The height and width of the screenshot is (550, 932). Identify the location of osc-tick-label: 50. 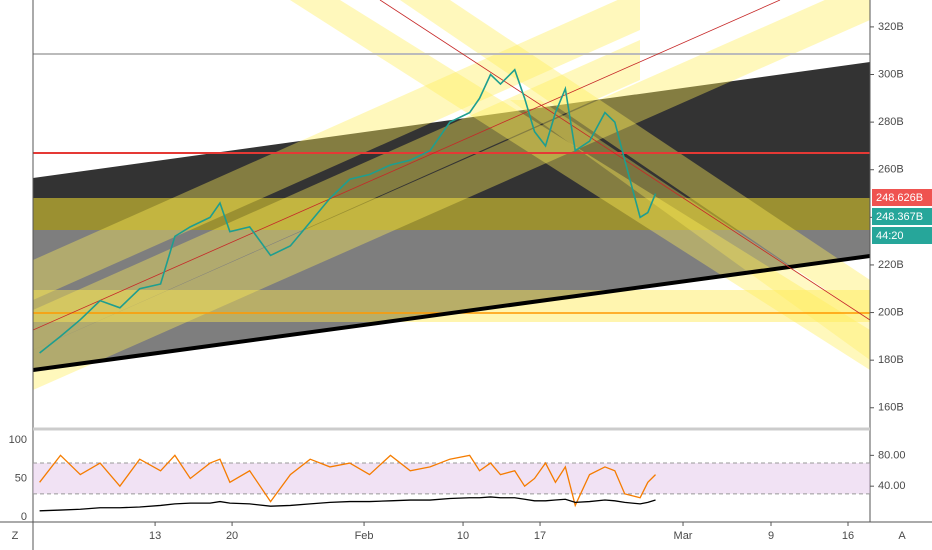
(21, 478).